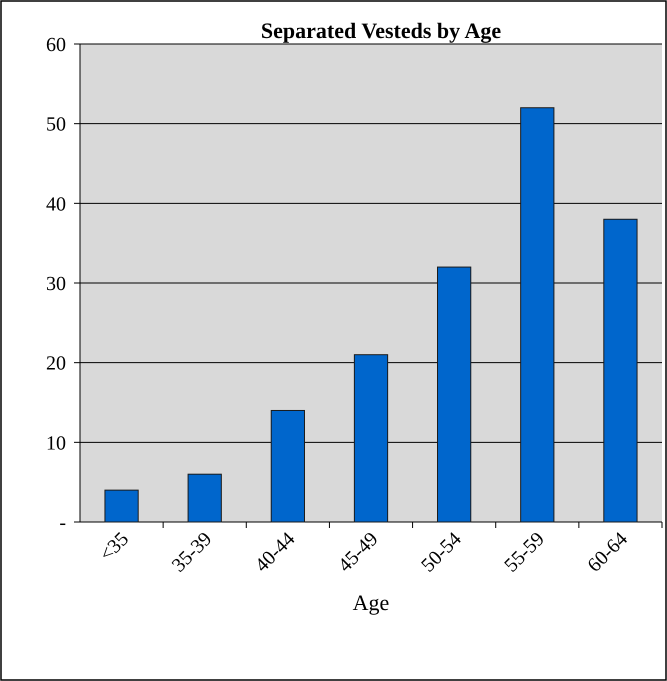 This screenshot has height=681, width=667. I want to click on y-tick-label: 10, so click(56, 443).